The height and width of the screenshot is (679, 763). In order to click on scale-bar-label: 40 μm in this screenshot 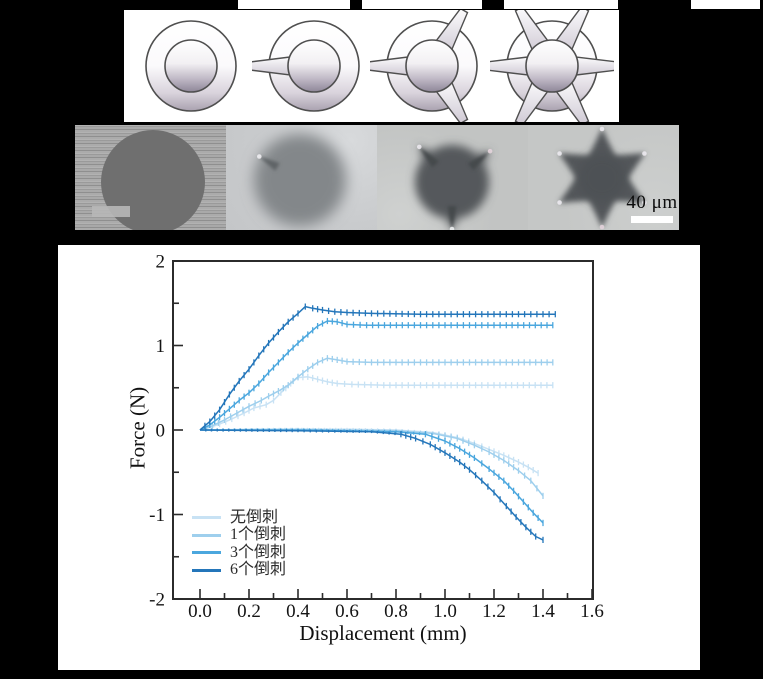, I will do `click(652, 202)`.